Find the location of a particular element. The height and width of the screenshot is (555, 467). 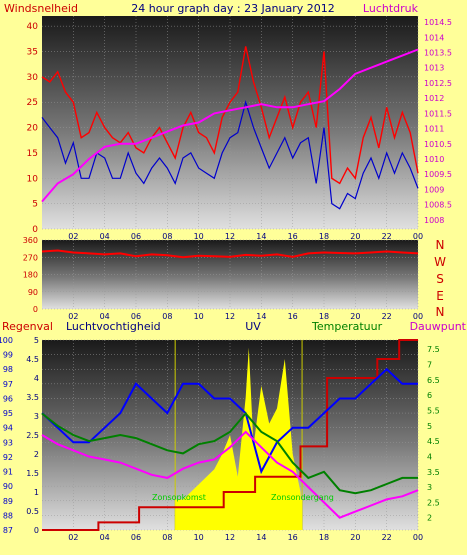

rain-uv-y-tick-label: 4.5 is located at coordinates (32, 359).